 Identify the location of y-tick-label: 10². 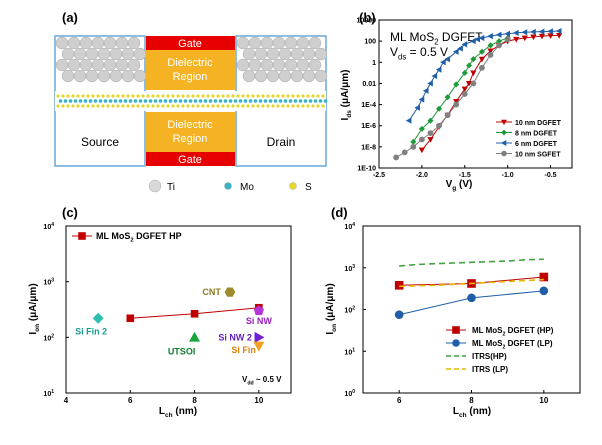
(48, 337).